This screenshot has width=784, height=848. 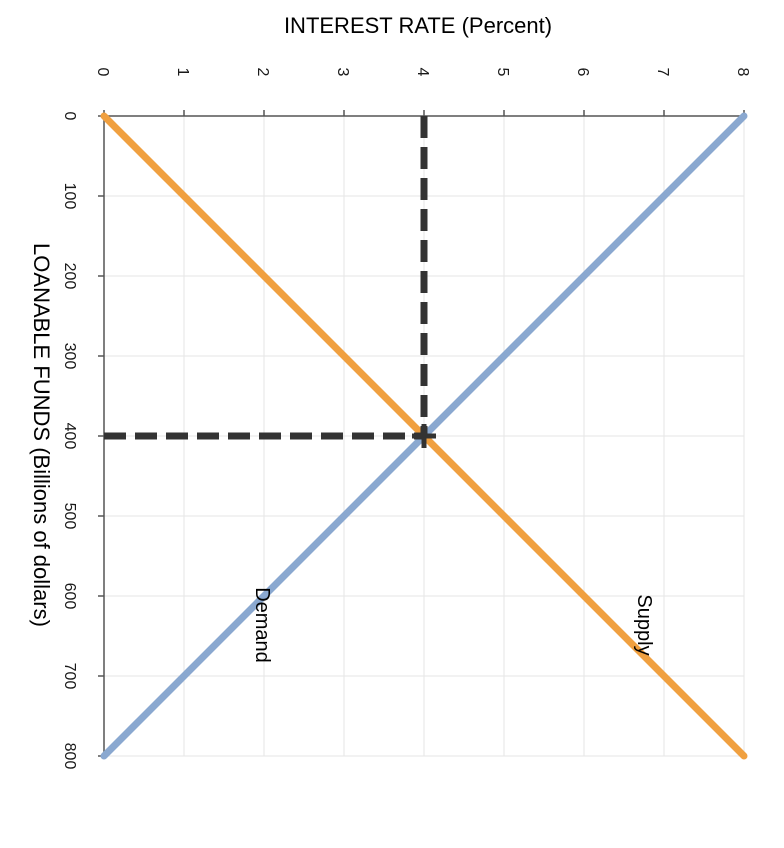 What do you see at coordinates (662, 72) in the screenshot?
I see `rate-tick-label-7: 7` at bounding box center [662, 72].